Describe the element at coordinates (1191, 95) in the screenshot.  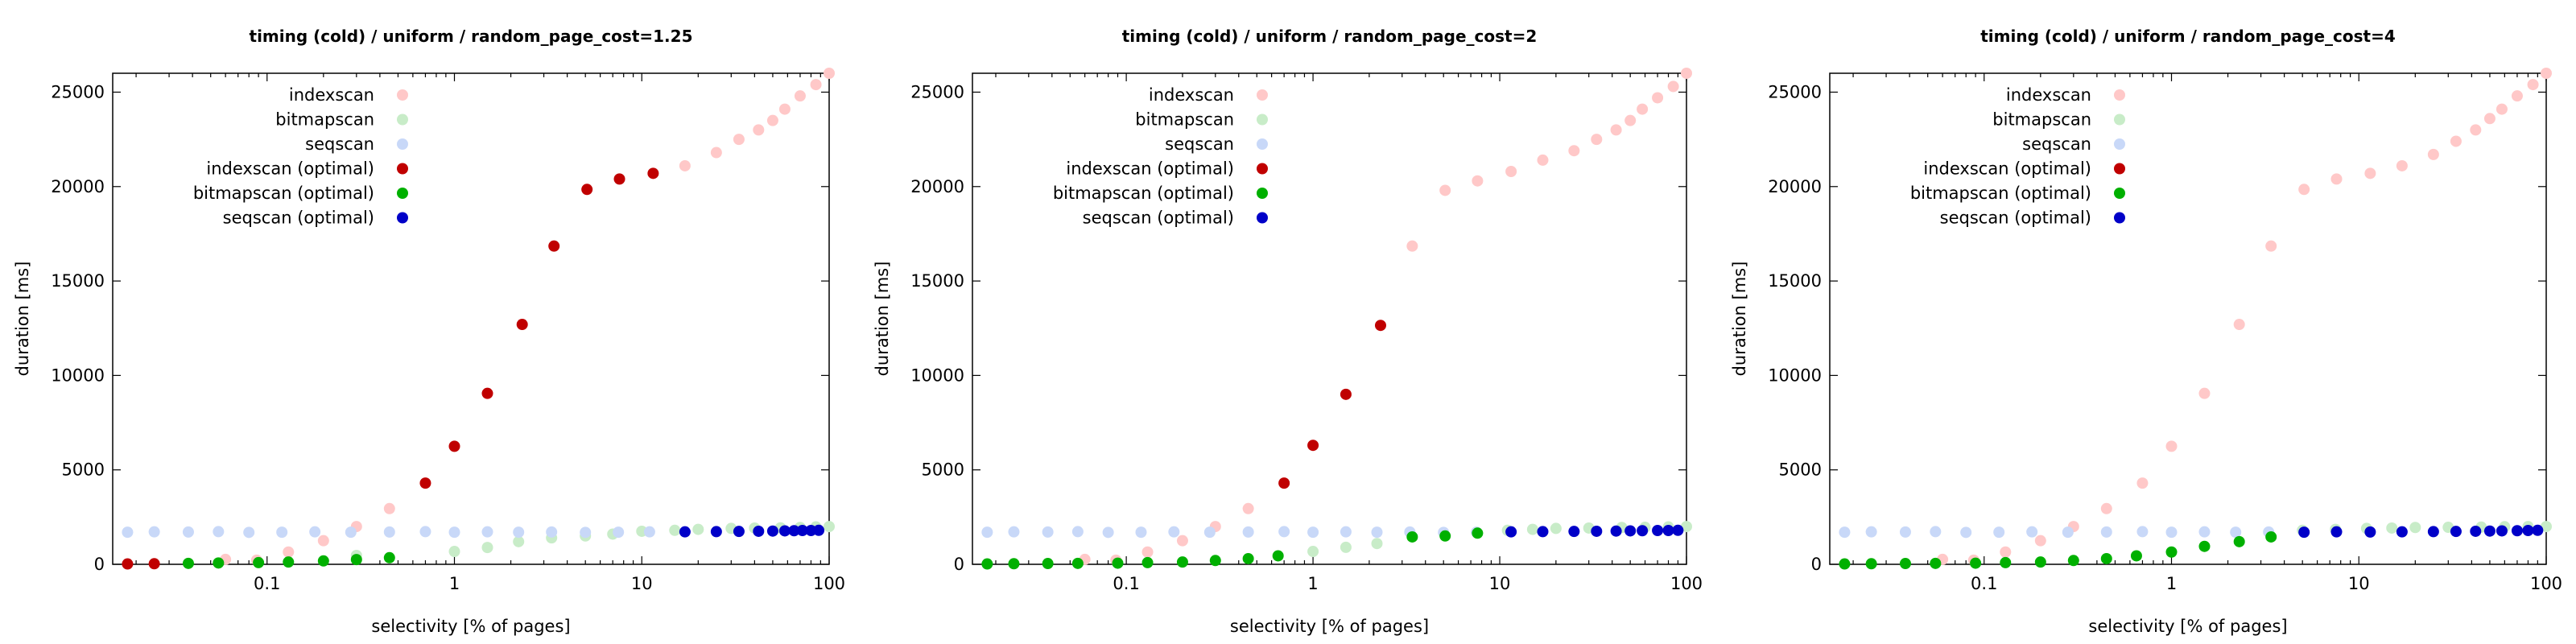
I see `legend-label: indexscan` at that location.